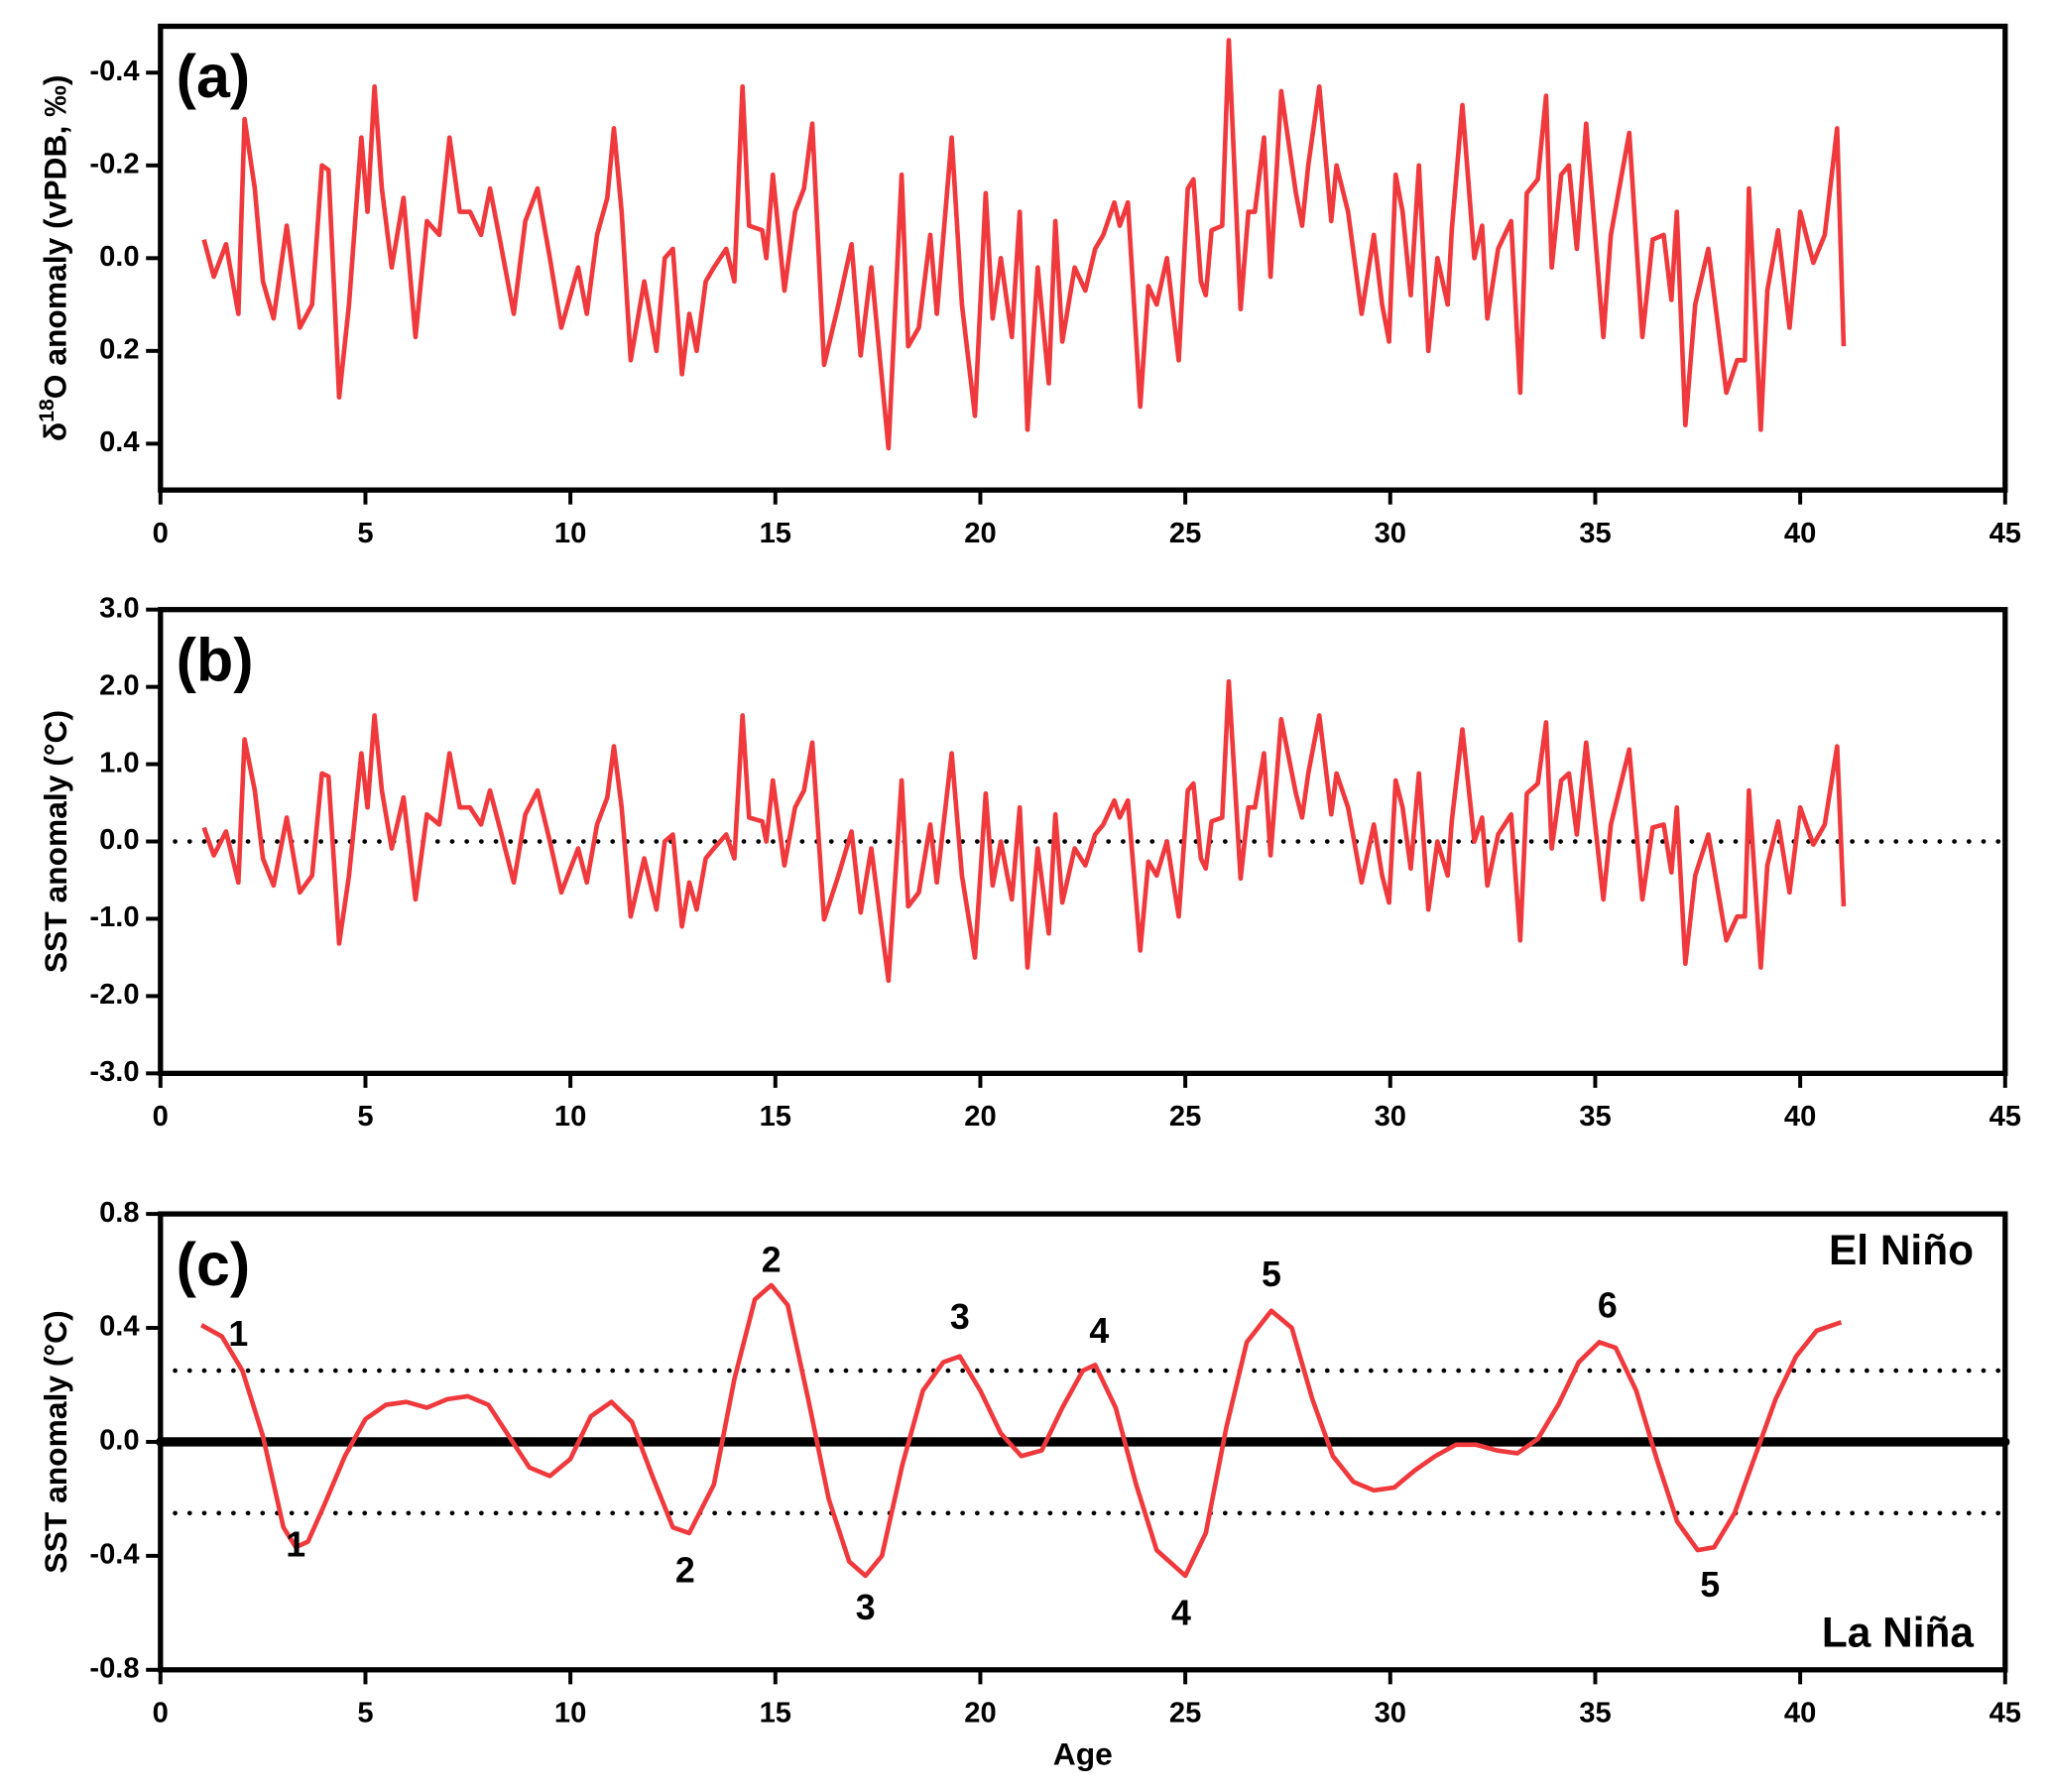 Image resolution: width=2050 pixels, height=1792 pixels. I want to click on y-tick-label: 2.0, so click(119, 685).